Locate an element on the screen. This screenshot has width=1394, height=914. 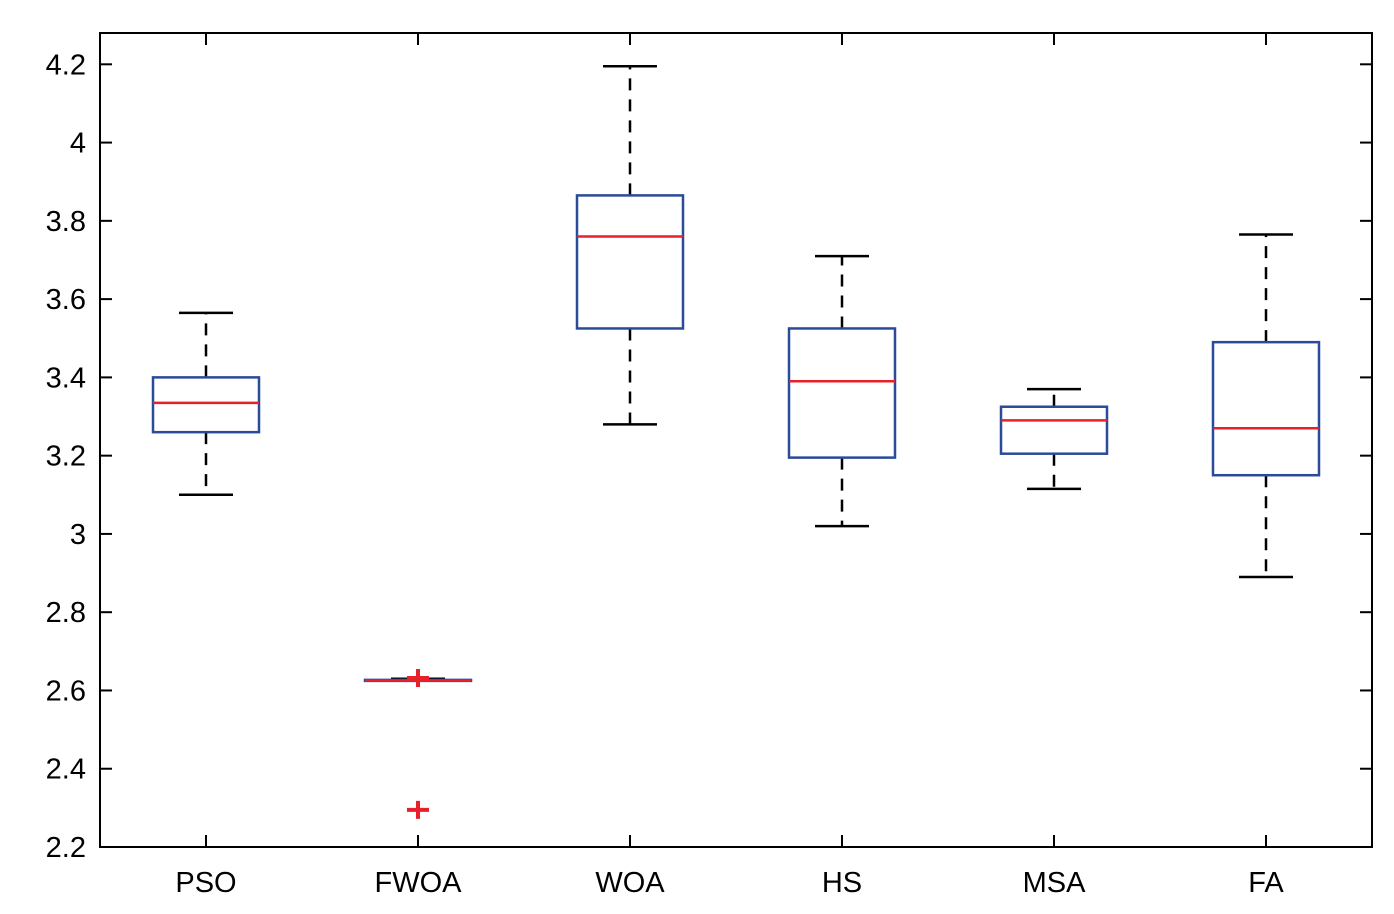
y-tick-label: 2.8 is located at coordinates (66, 613).